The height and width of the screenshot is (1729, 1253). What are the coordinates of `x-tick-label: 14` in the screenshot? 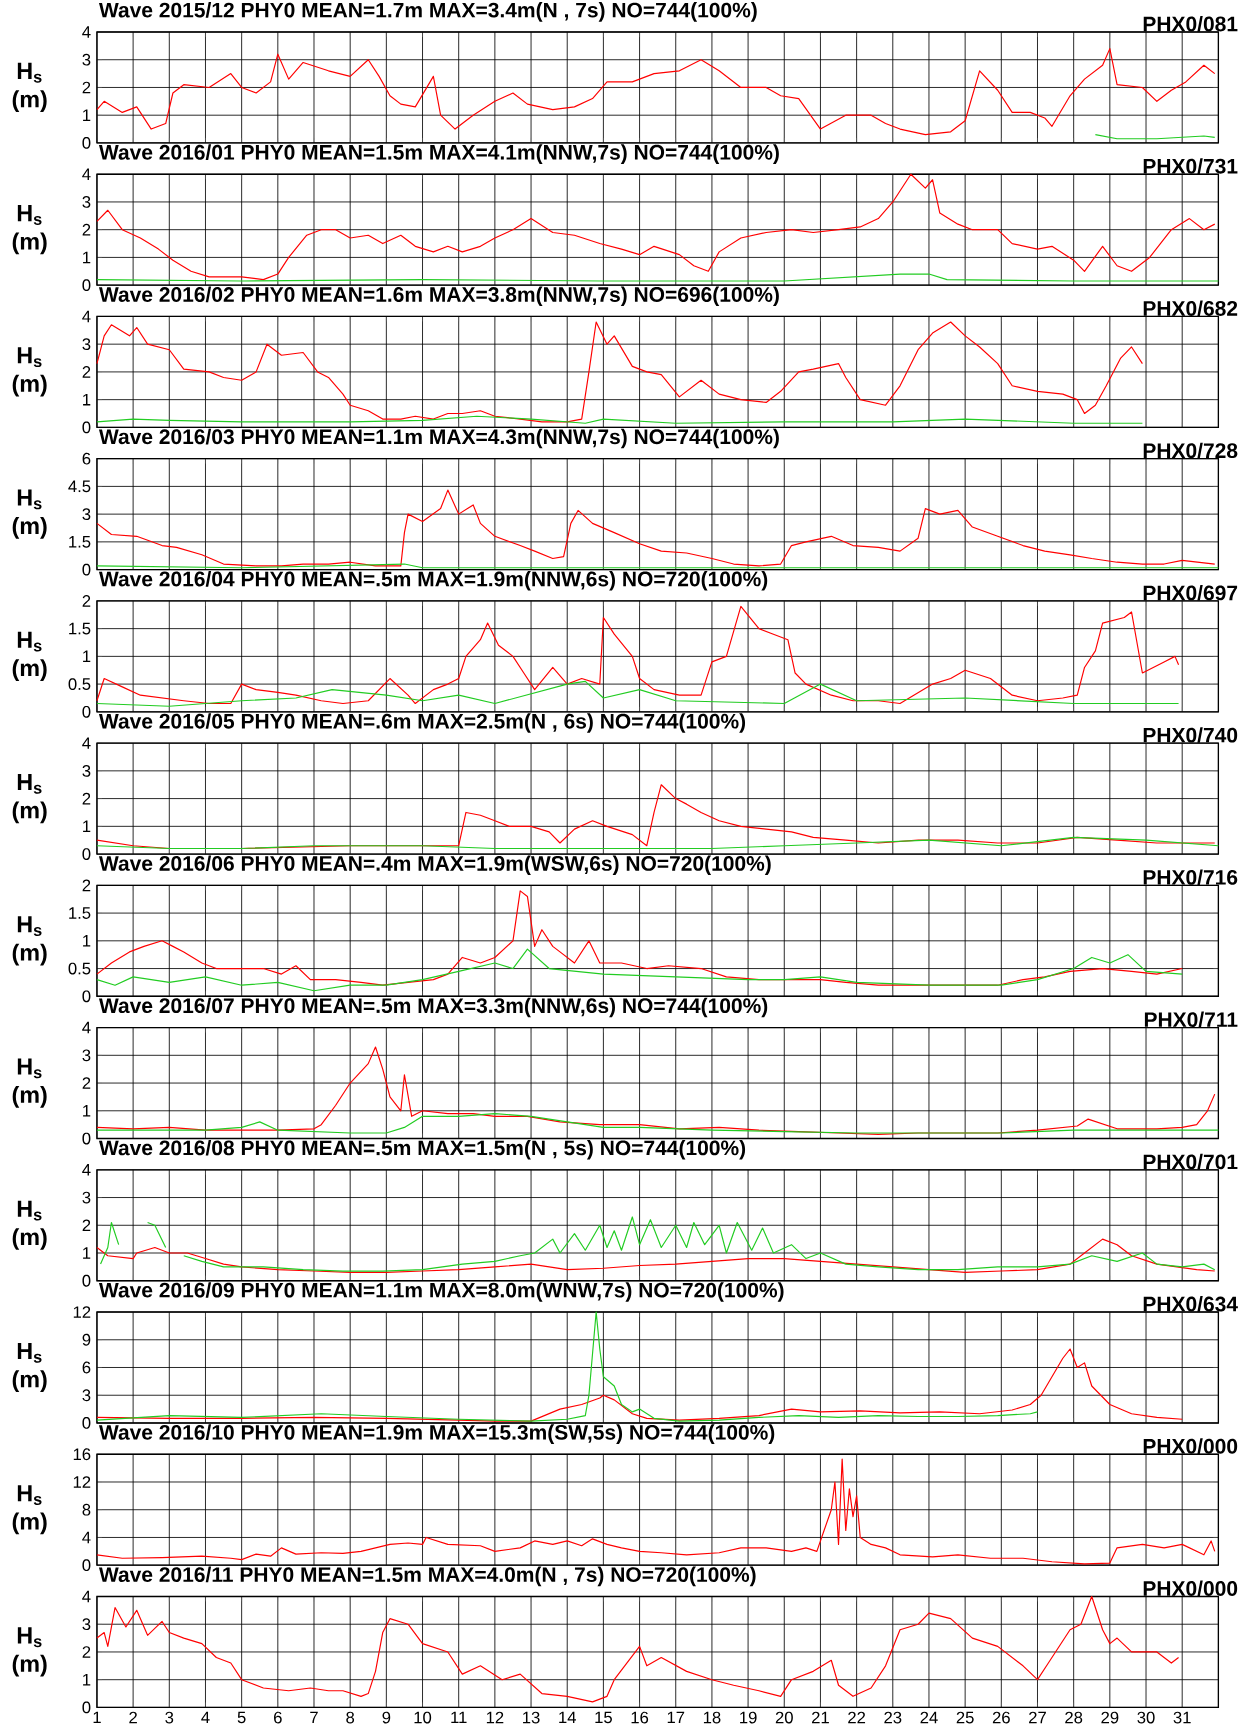 It's located at (567, 1717).